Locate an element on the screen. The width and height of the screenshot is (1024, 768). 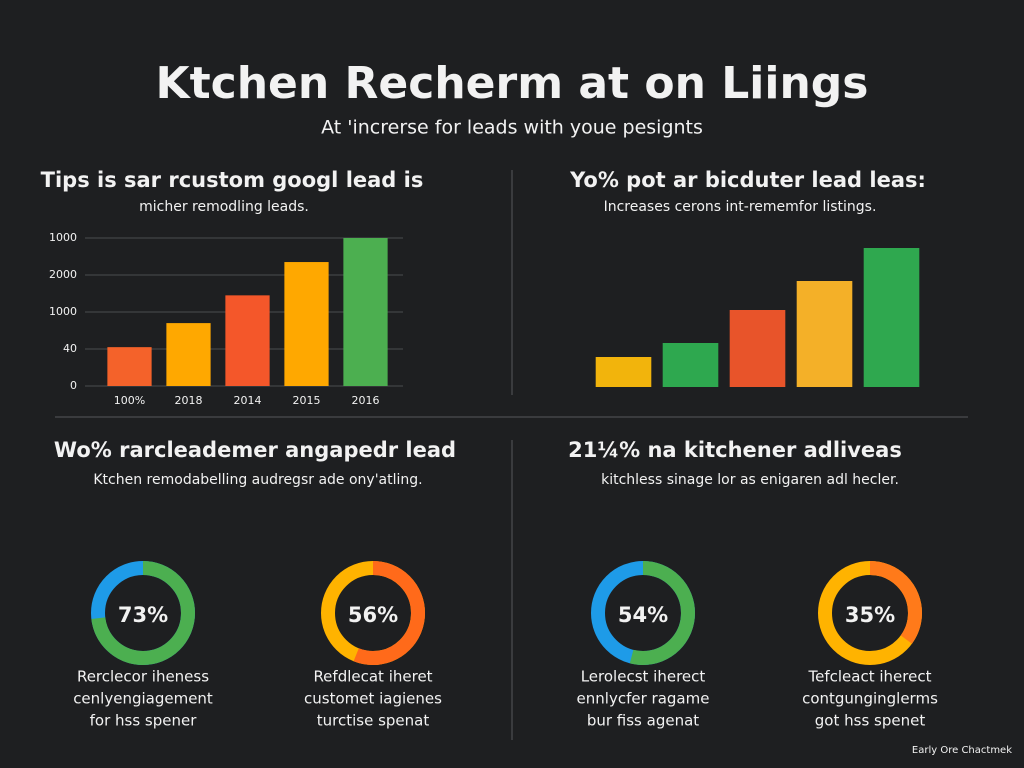
donut-value-label: 56% is located at coordinates (373, 615).